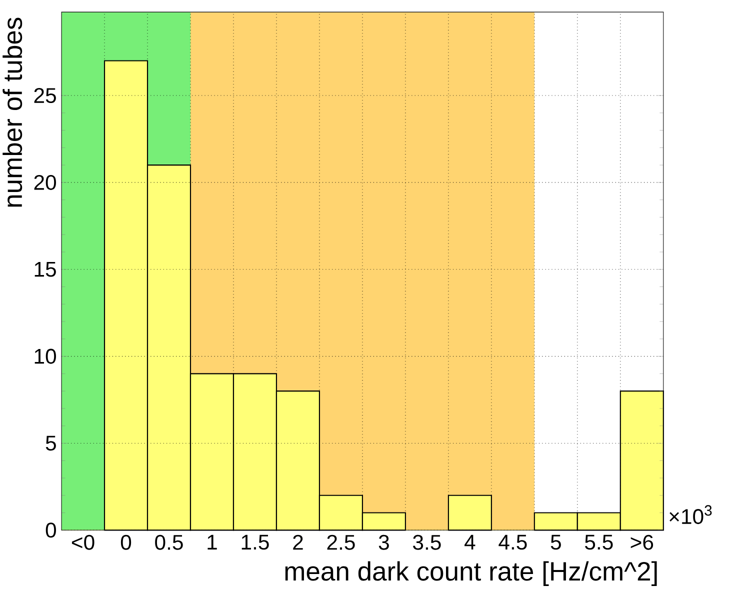 Image resolution: width=743 pixels, height=596 pixels. Describe the element at coordinates (51, 443) in the screenshot. I see `y-tick-label: 5` at that location.